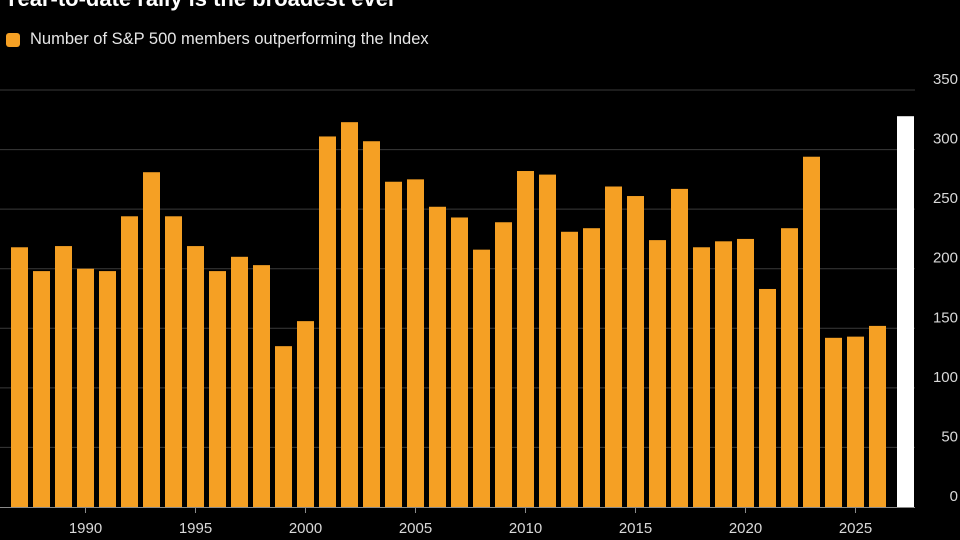 This screenshot has height=540, width=960. Describe the element at coordinates (415, 343) in the screenshot. I see `bar-2005` at that location.